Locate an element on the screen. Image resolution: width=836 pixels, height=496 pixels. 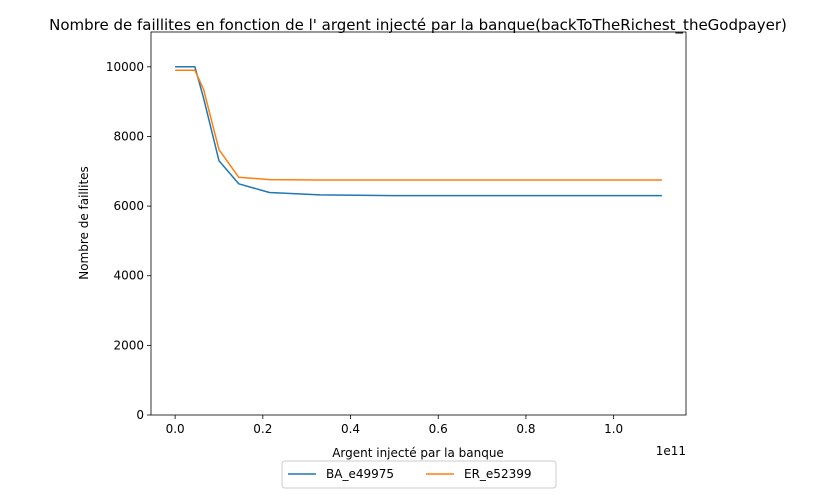
x-axis-label: Argent injecté par la banque is located at coordinates (418, 453).